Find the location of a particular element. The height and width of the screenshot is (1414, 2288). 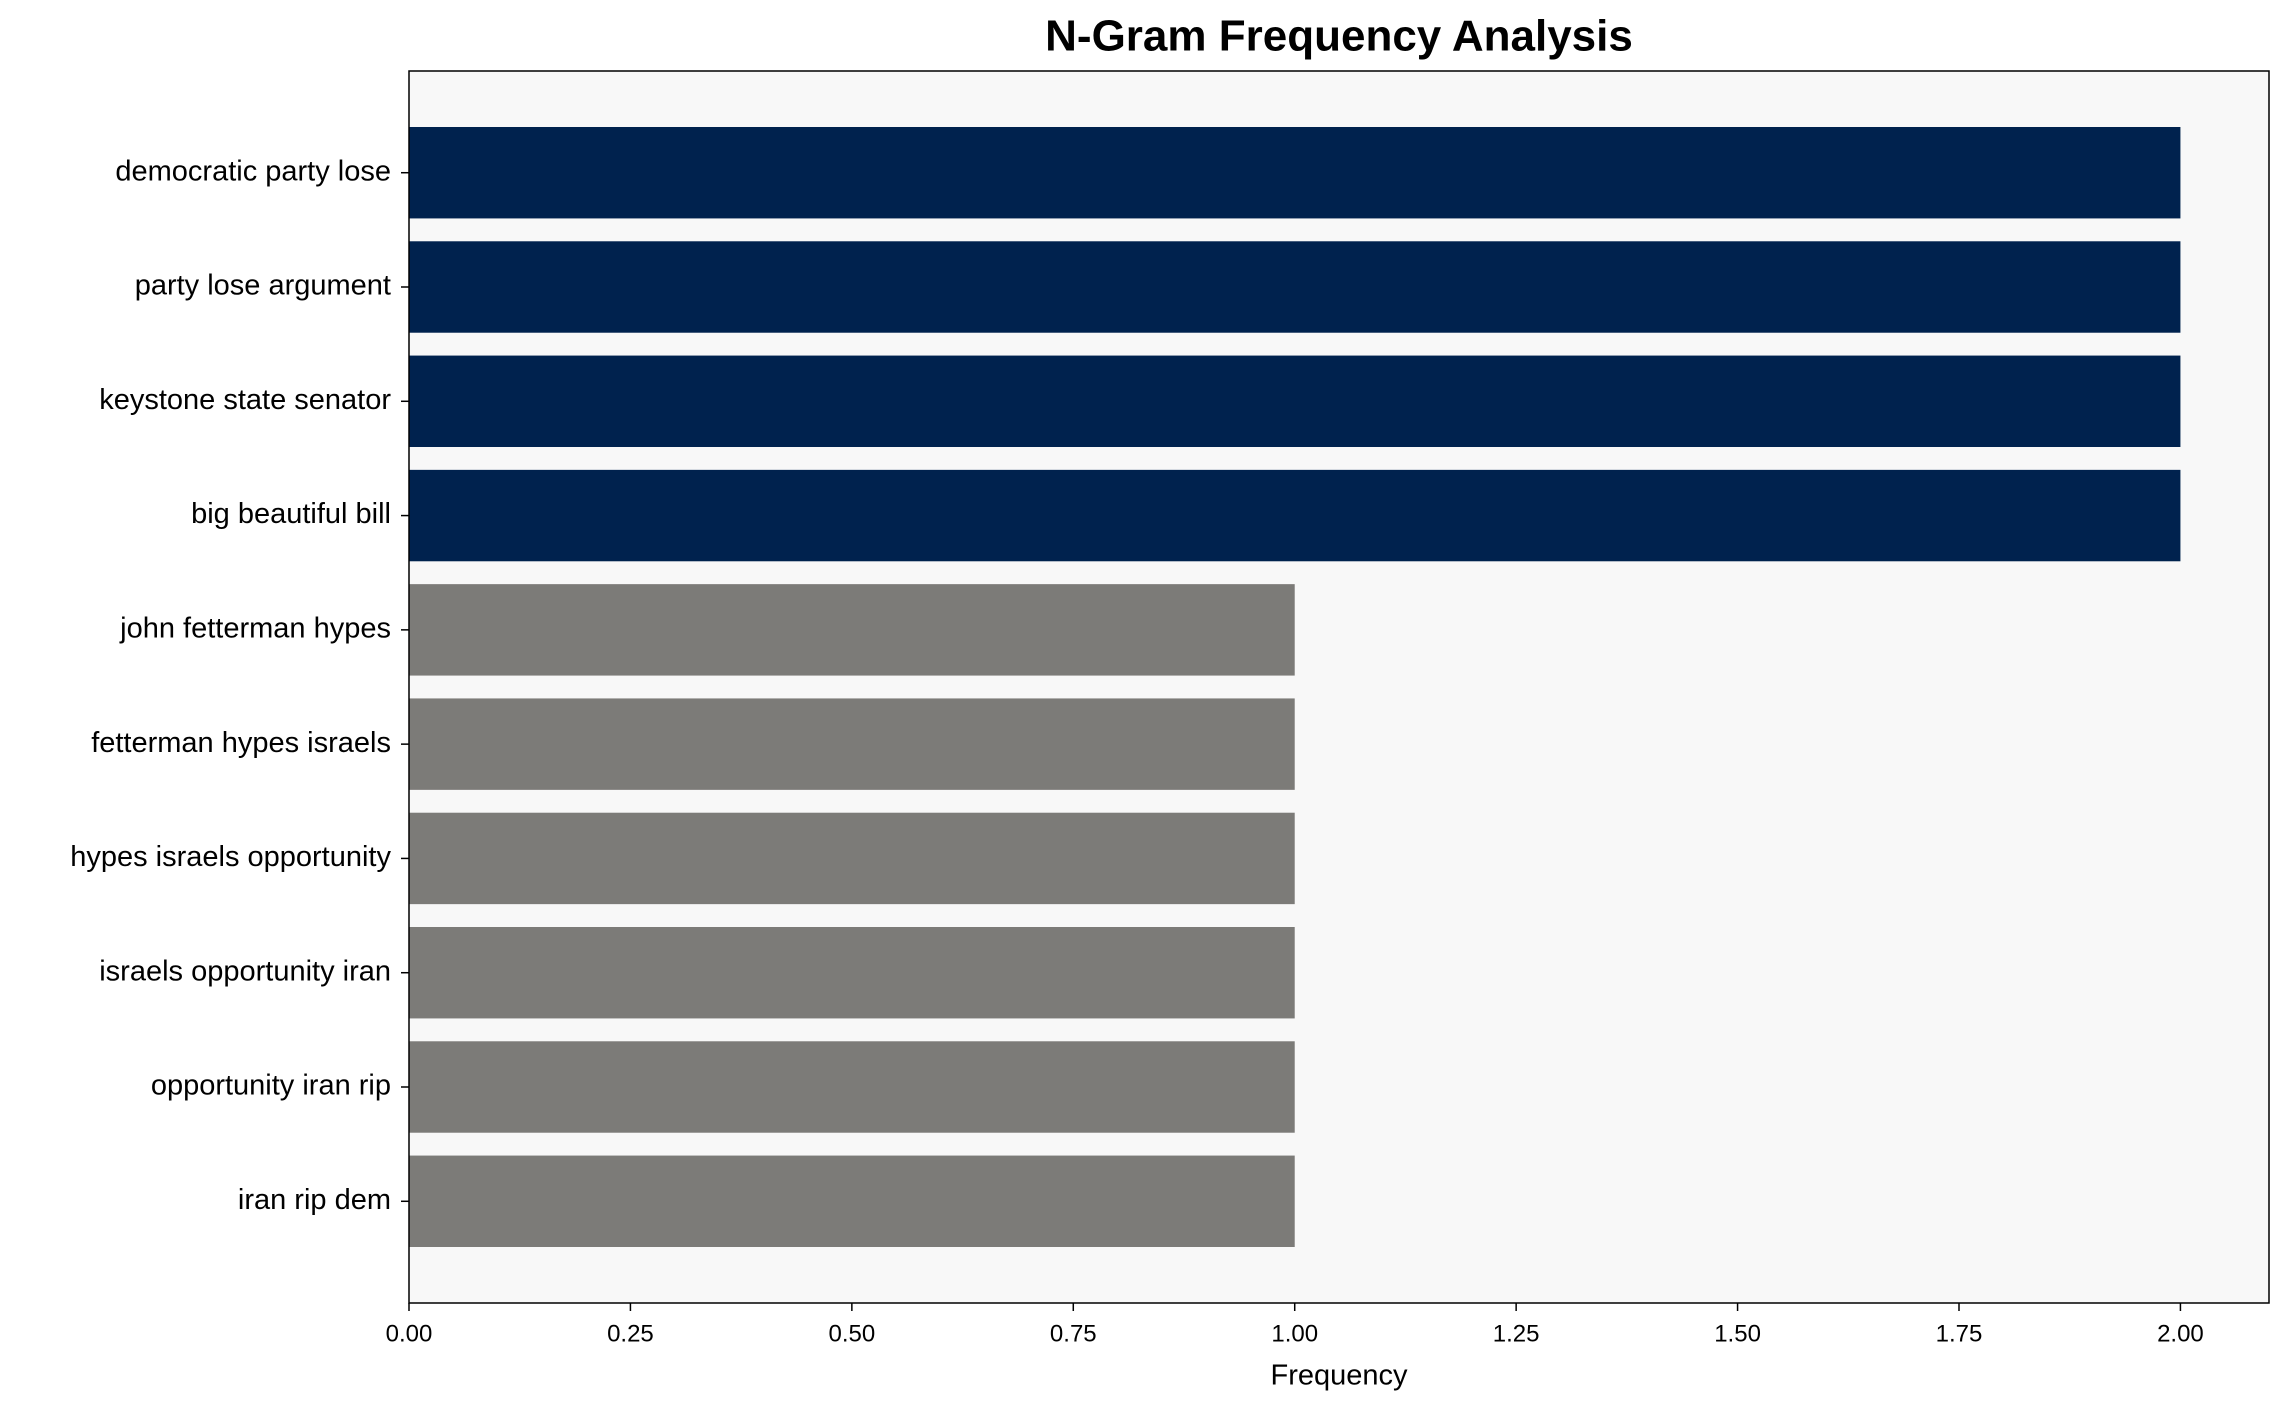

x-tick-label: 1.50 is located at coordinates (1737, 1333).